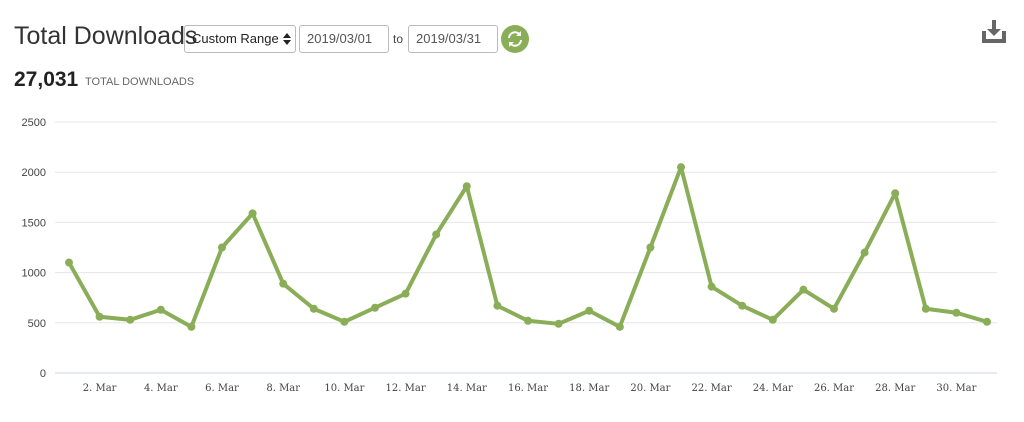 This screenshot has width=1024, height=422. Describe the element at coordinates (589, 388) in the screenshot. I see `x-tick-label: 18. Mar` at that location.